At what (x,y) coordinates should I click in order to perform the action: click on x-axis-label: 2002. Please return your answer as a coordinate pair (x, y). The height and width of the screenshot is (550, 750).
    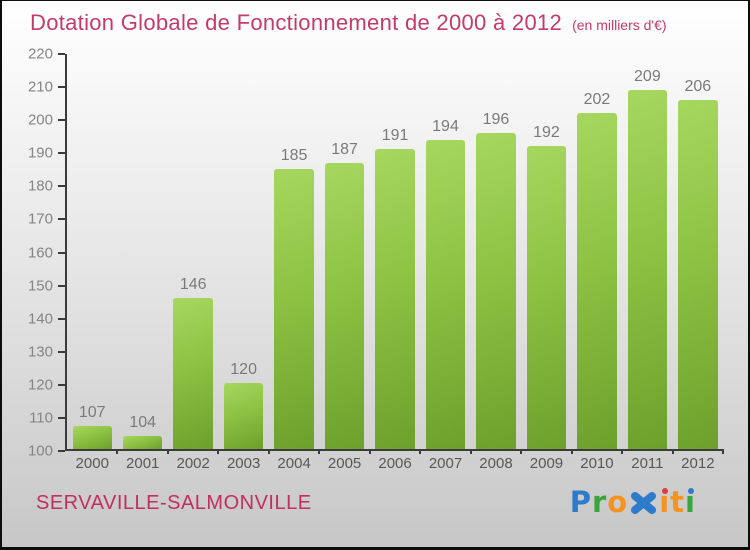
    Looking at the image, I should click on (193, 463).